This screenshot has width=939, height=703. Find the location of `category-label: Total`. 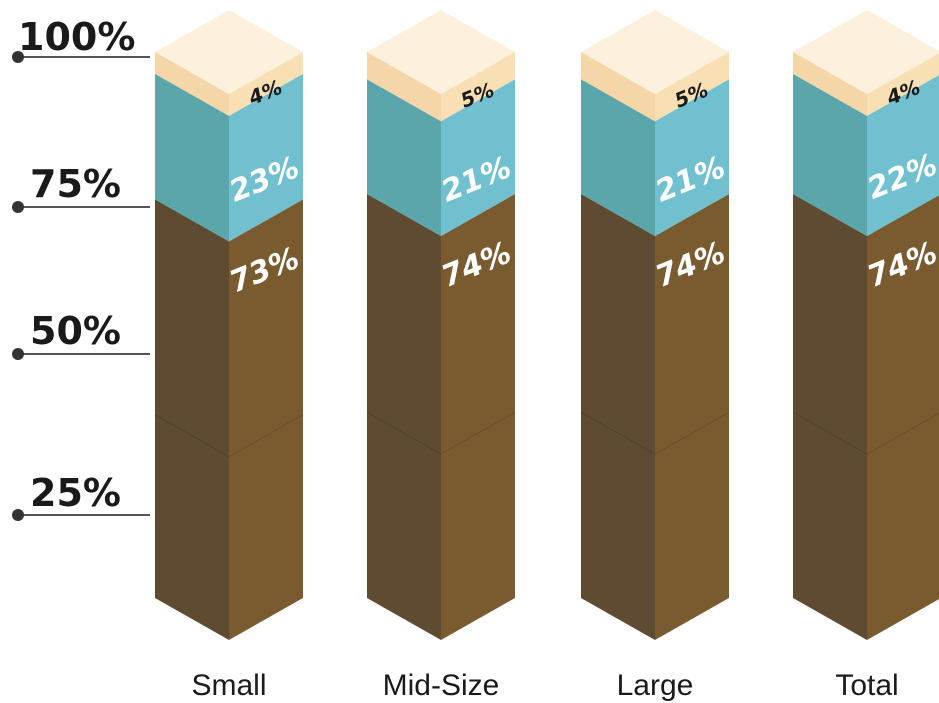

category-label: Total is located at coordinates (866, 685).